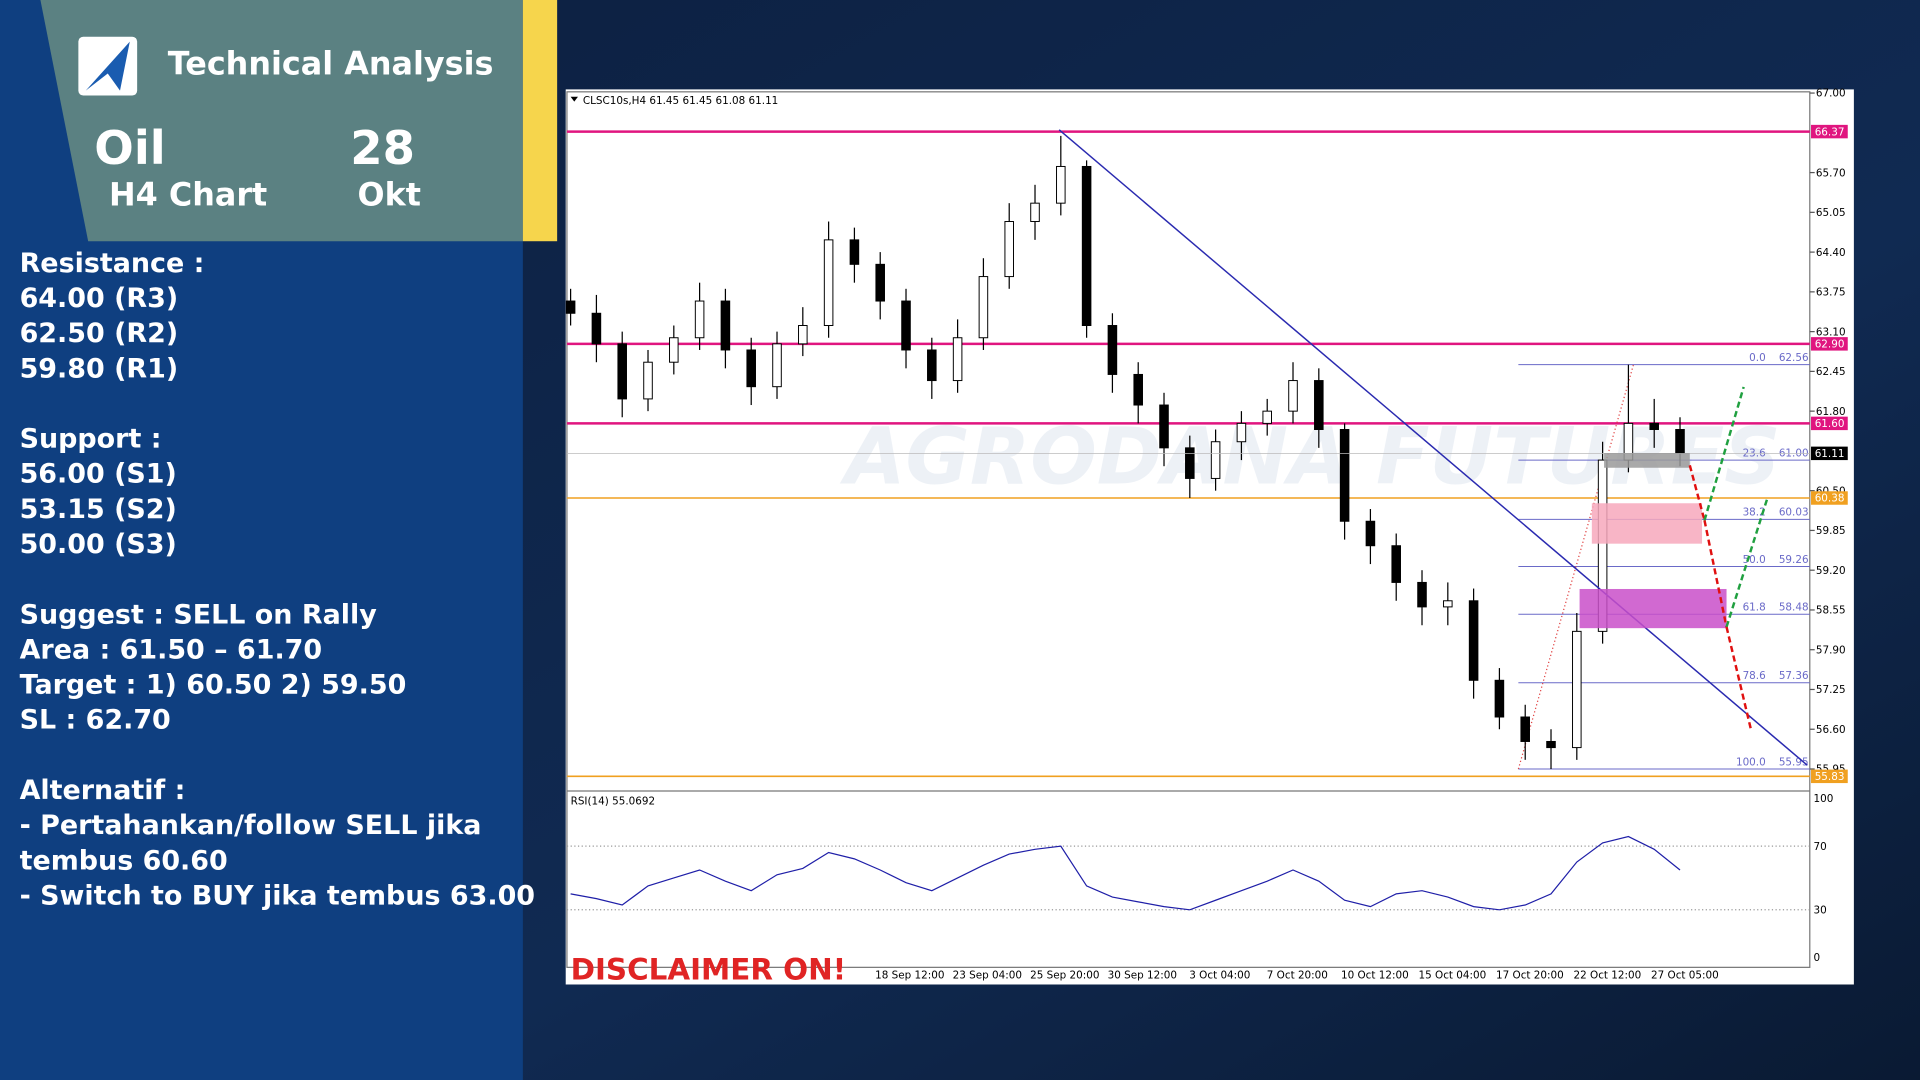  Describe the element at coordinates (1794, 762) in the screenshot. I see `fib-price: 55.95` at that location.